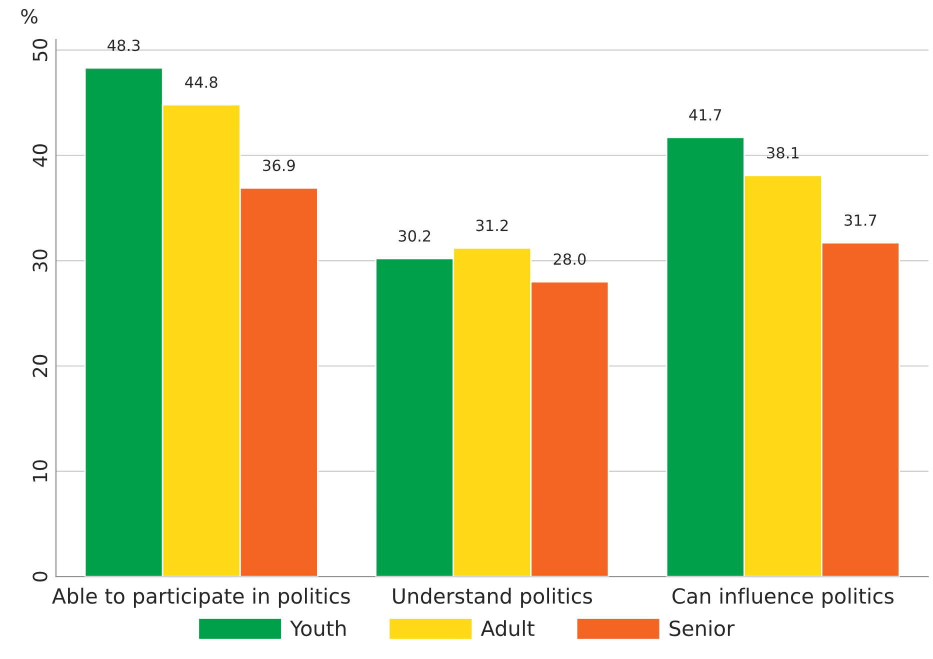 The width and height of the screenshot is (933, 659). What do you see at coordinates (40, 261) in the screenshot?
I see `y-tick-label: 30` at bounding box center [40, 261].